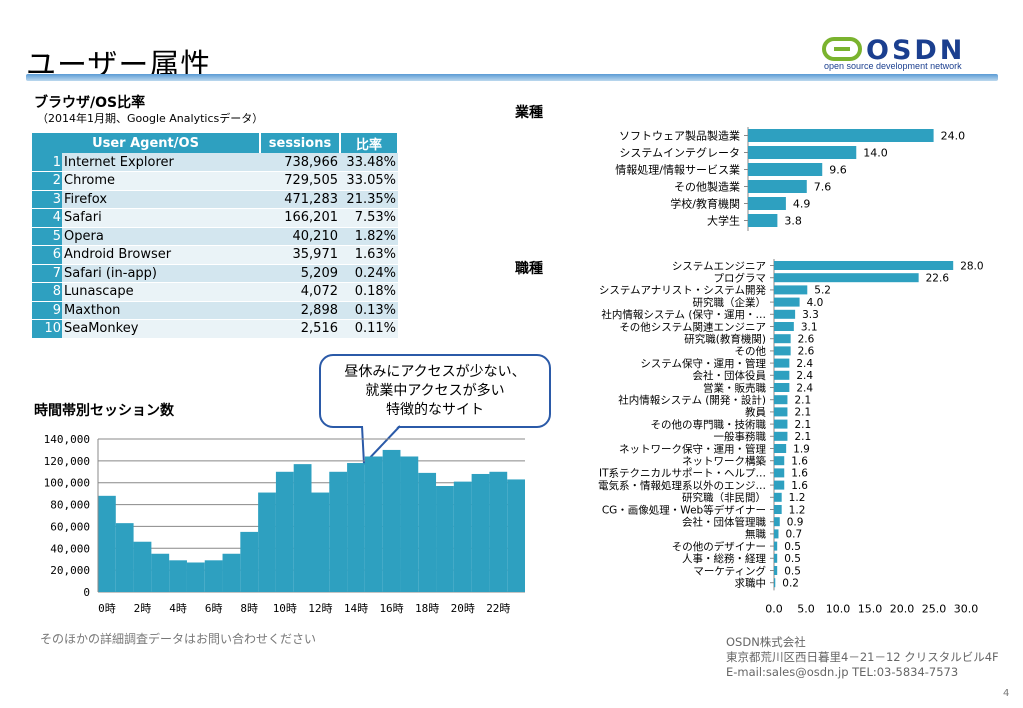 This screenshot has height=708, width=1023. What do you see at coordinates (47, 329) in the screenshot?
I see `row-rank: 10` at bounding box center [47, 329].